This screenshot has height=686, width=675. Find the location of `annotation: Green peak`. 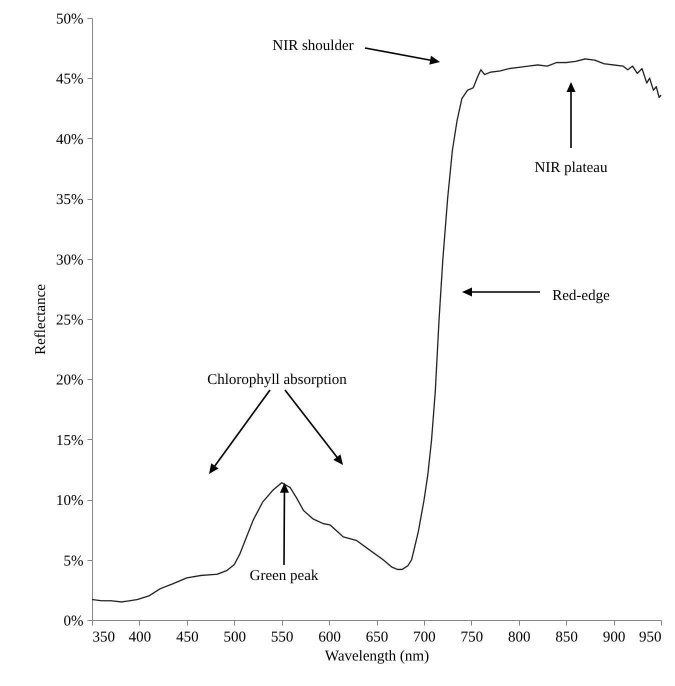

annotation: Green peak is located at coordinates (284, 576).